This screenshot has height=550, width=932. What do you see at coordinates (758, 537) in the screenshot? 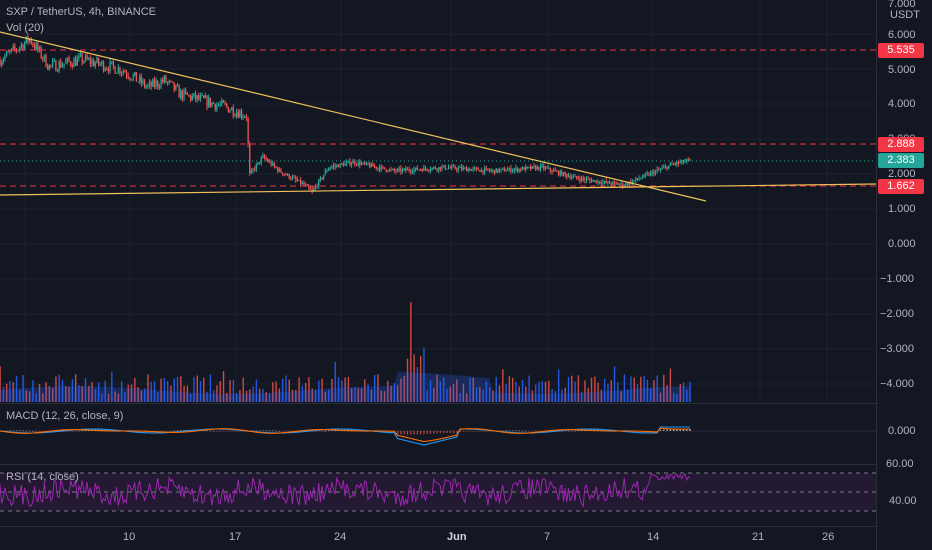
I see `time-label: 21` at bounding box center [758, 537].